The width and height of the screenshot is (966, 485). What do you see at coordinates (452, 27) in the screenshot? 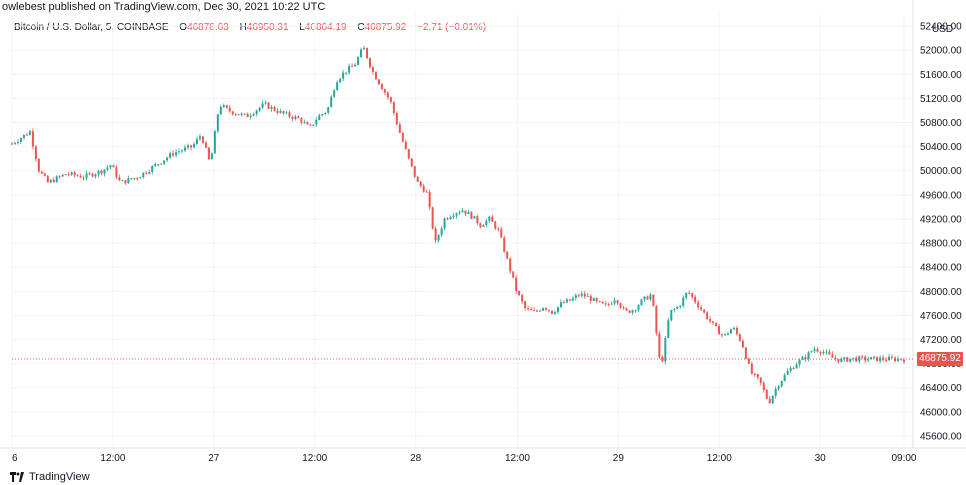
I see `change-value: −2.71 (−0.01%)` at bounding box center [452, 27].